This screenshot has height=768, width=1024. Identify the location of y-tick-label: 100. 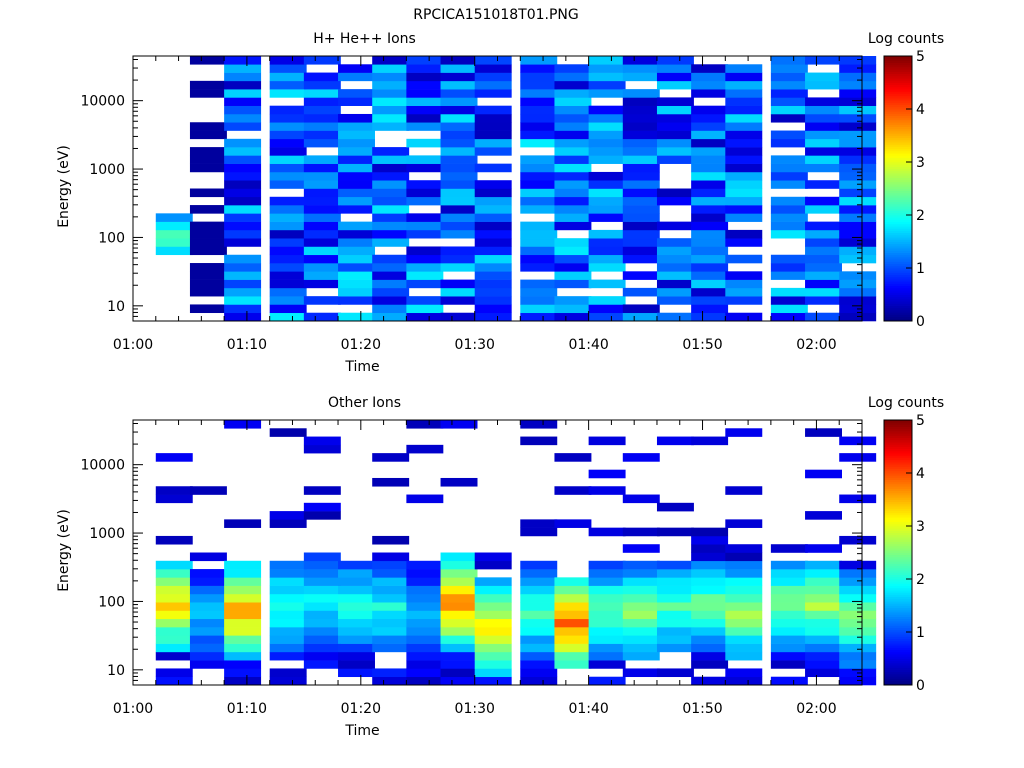
(111, 238).